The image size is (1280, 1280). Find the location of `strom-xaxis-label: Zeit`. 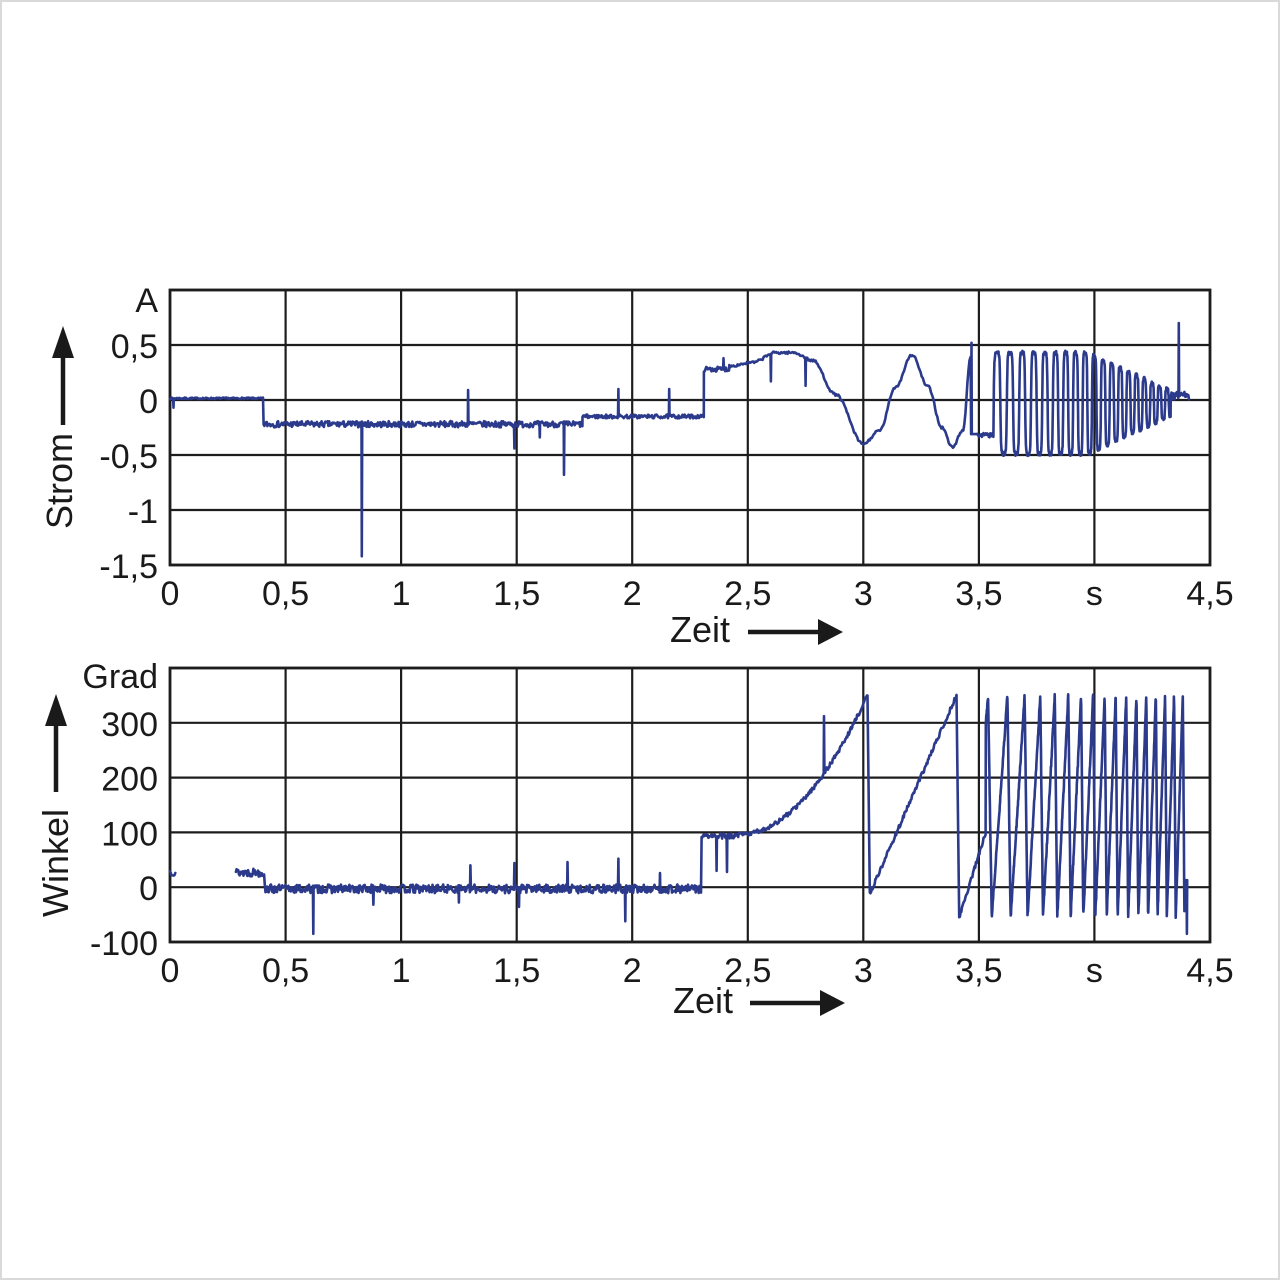

strom-xaxis-label: Zeit is located at coordinates (700, 629).